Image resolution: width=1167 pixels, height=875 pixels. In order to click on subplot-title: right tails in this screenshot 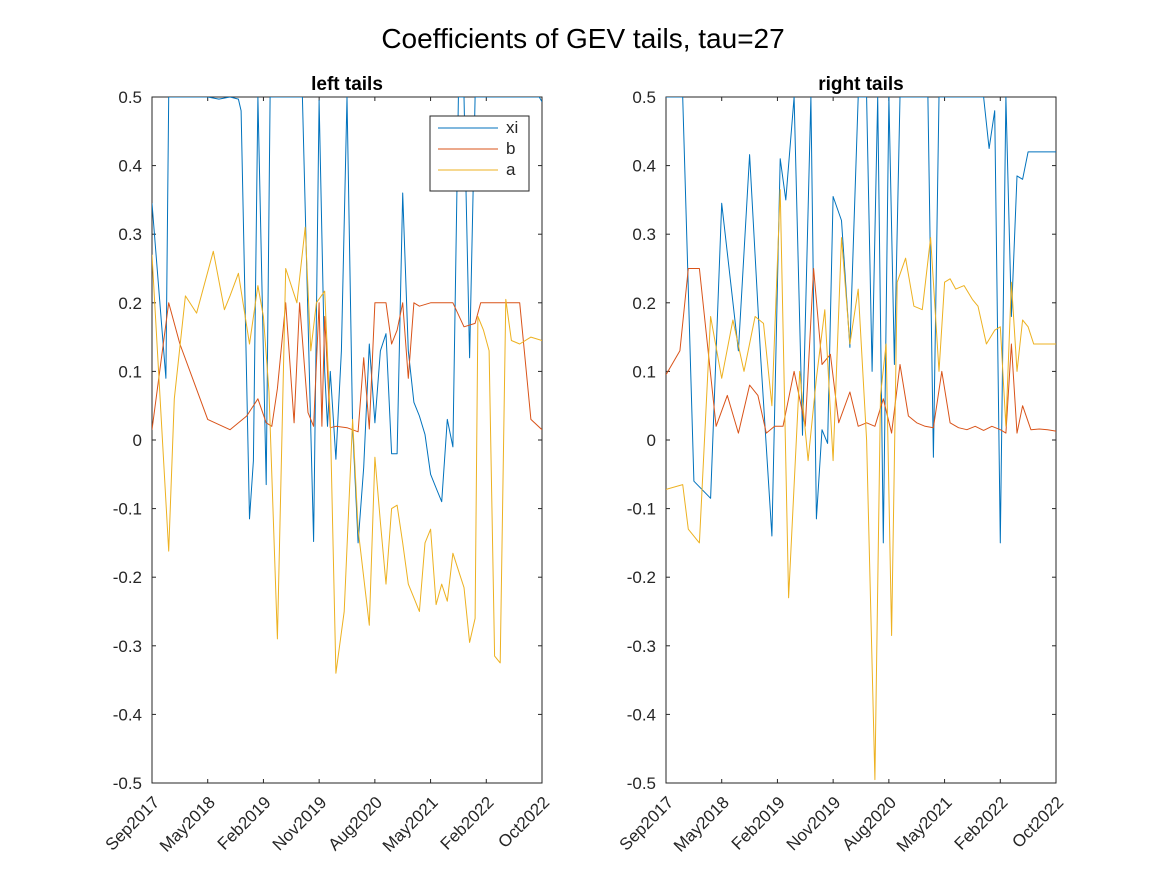, I will do `click(861, 84)`.